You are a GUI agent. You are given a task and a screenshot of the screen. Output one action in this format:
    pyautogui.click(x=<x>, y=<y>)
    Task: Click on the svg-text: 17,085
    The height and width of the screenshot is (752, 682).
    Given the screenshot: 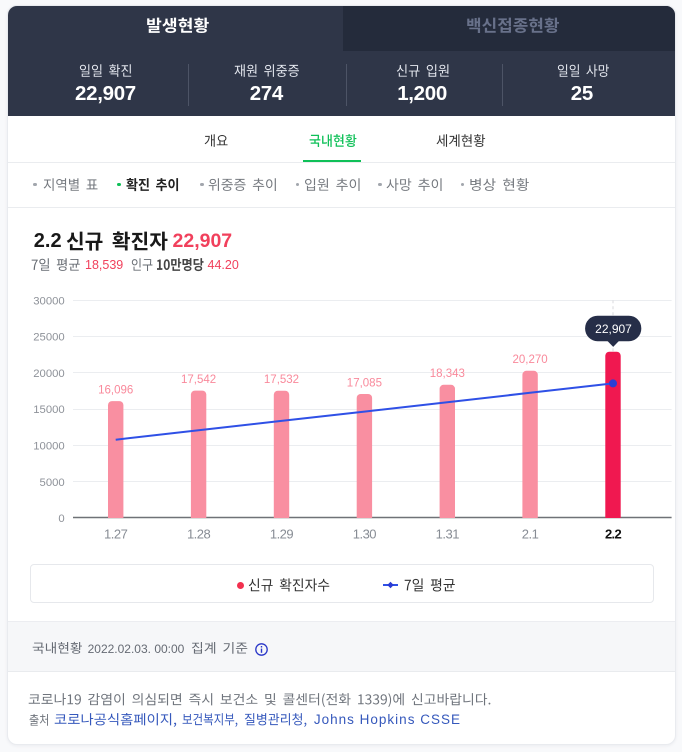 What is the action you would take?
    pyautogui.click(x=364, y=383)
    